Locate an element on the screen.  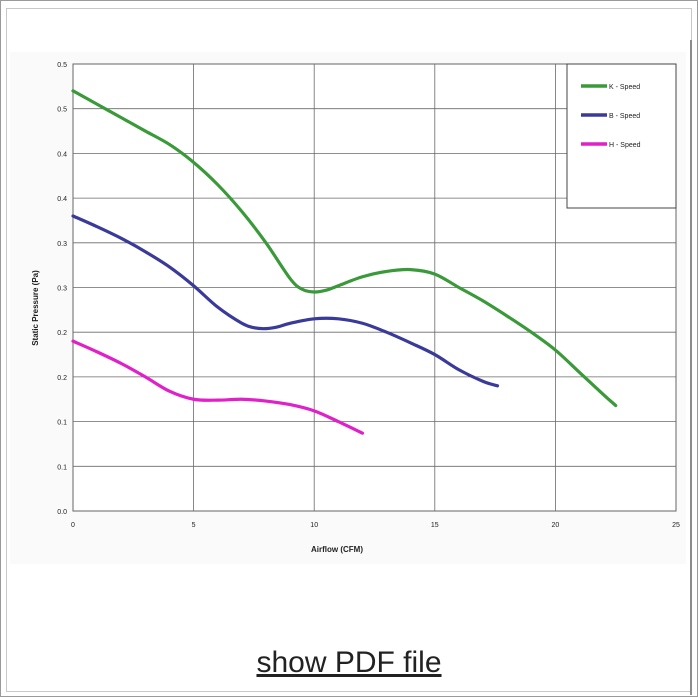
x-tick-label: 0 is located at coordinates (73, 525).